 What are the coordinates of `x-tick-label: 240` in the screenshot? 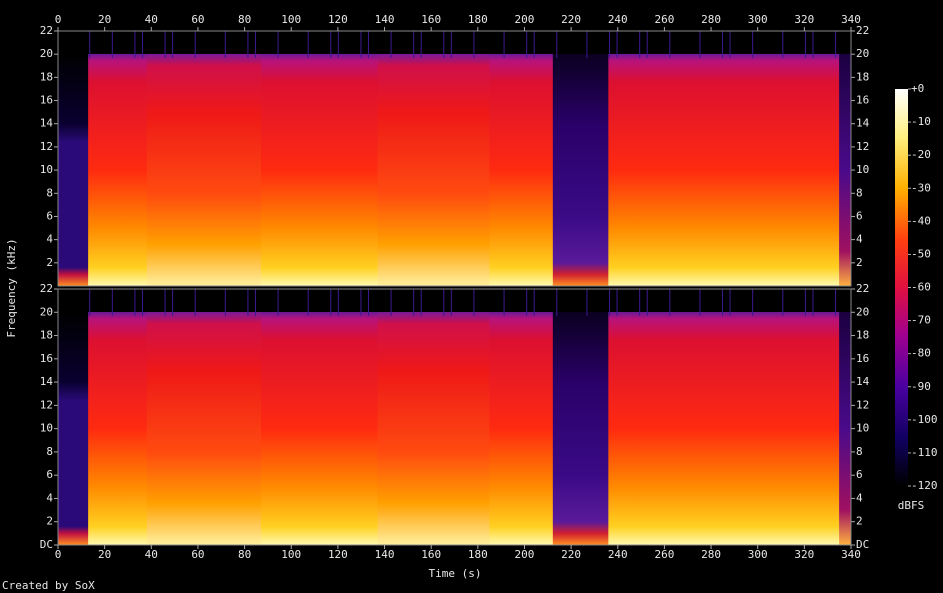 It's located at (618, 554).